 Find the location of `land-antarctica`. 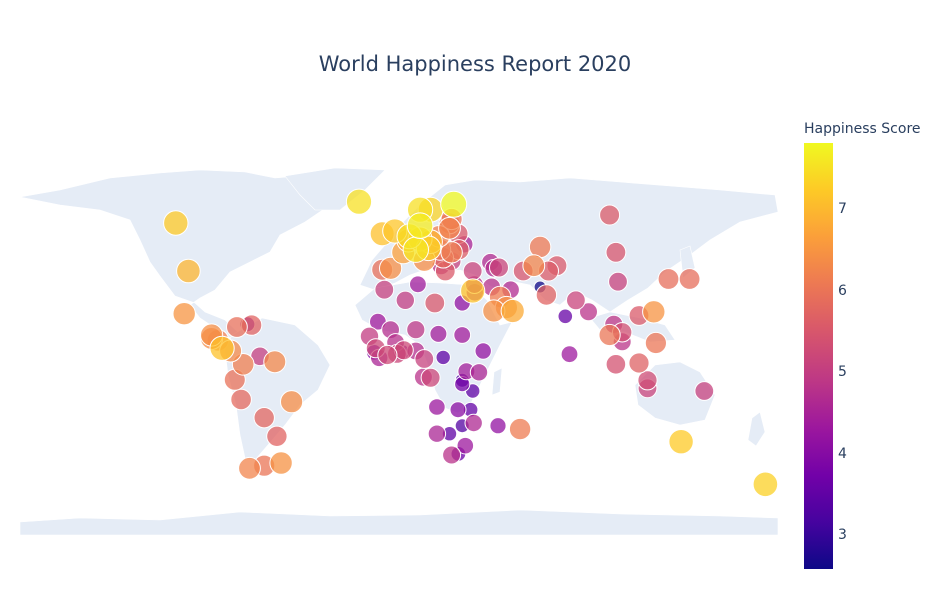

land-antarctica is located at coordinates (399, 522).